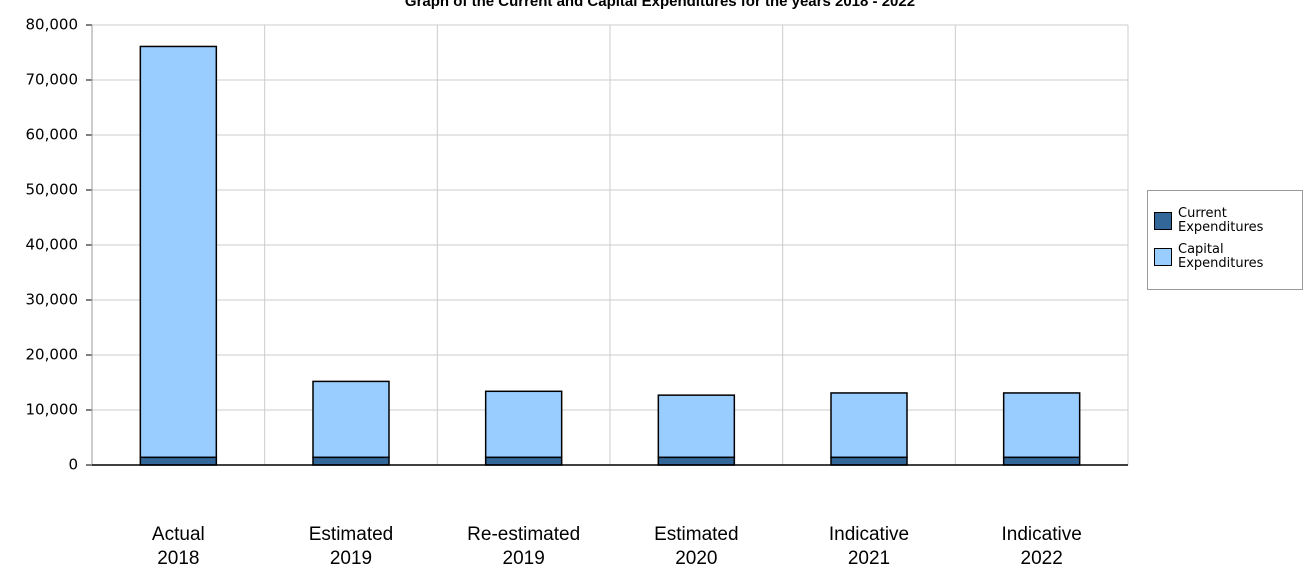 The width and height of the screenshot is (1307, 572). I want to click on x-tick-label-line: 2021, so click(869, 558).